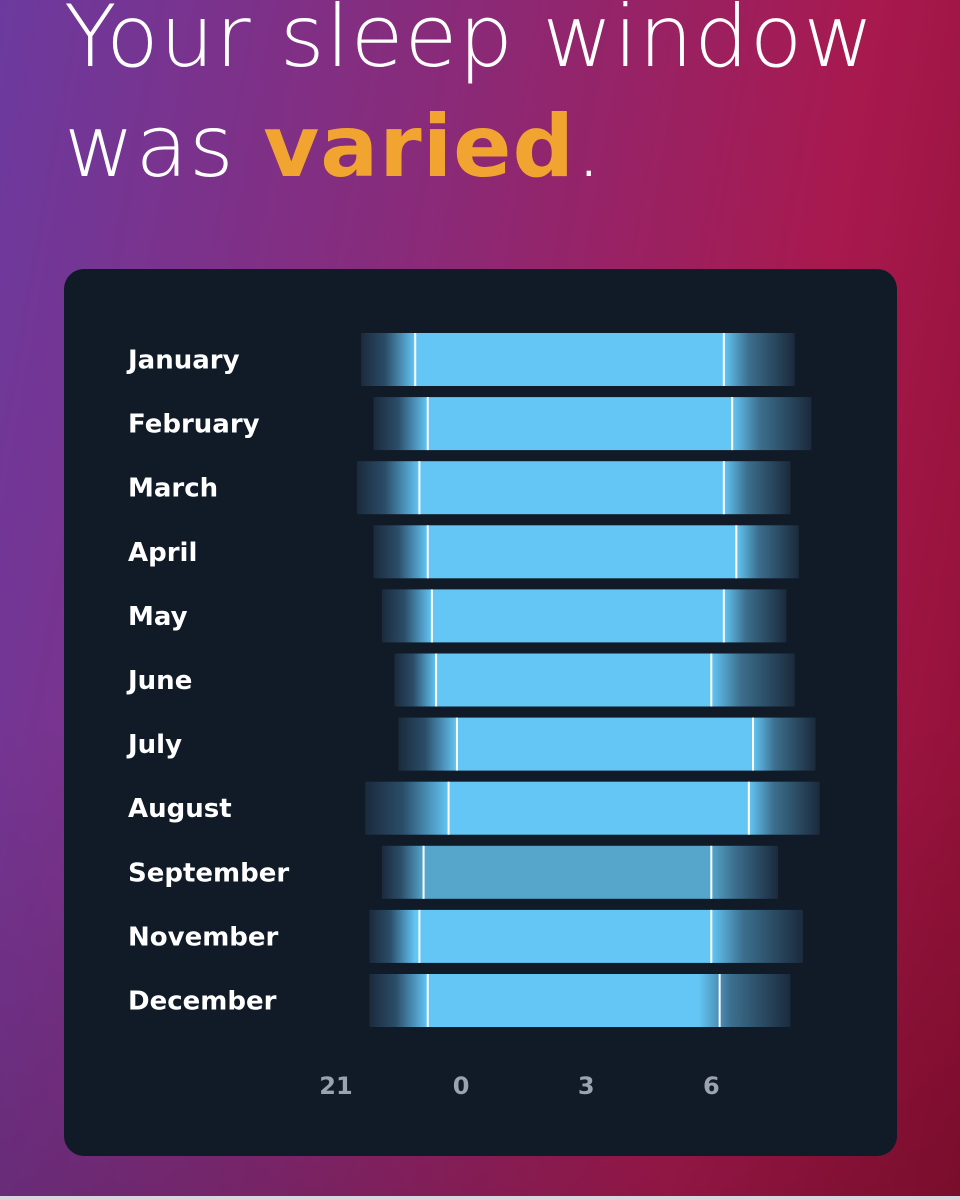 The height and width of the screenshot is (1200, 960). I want to click on headline: Your sleep window was varied., so click(469, 101).